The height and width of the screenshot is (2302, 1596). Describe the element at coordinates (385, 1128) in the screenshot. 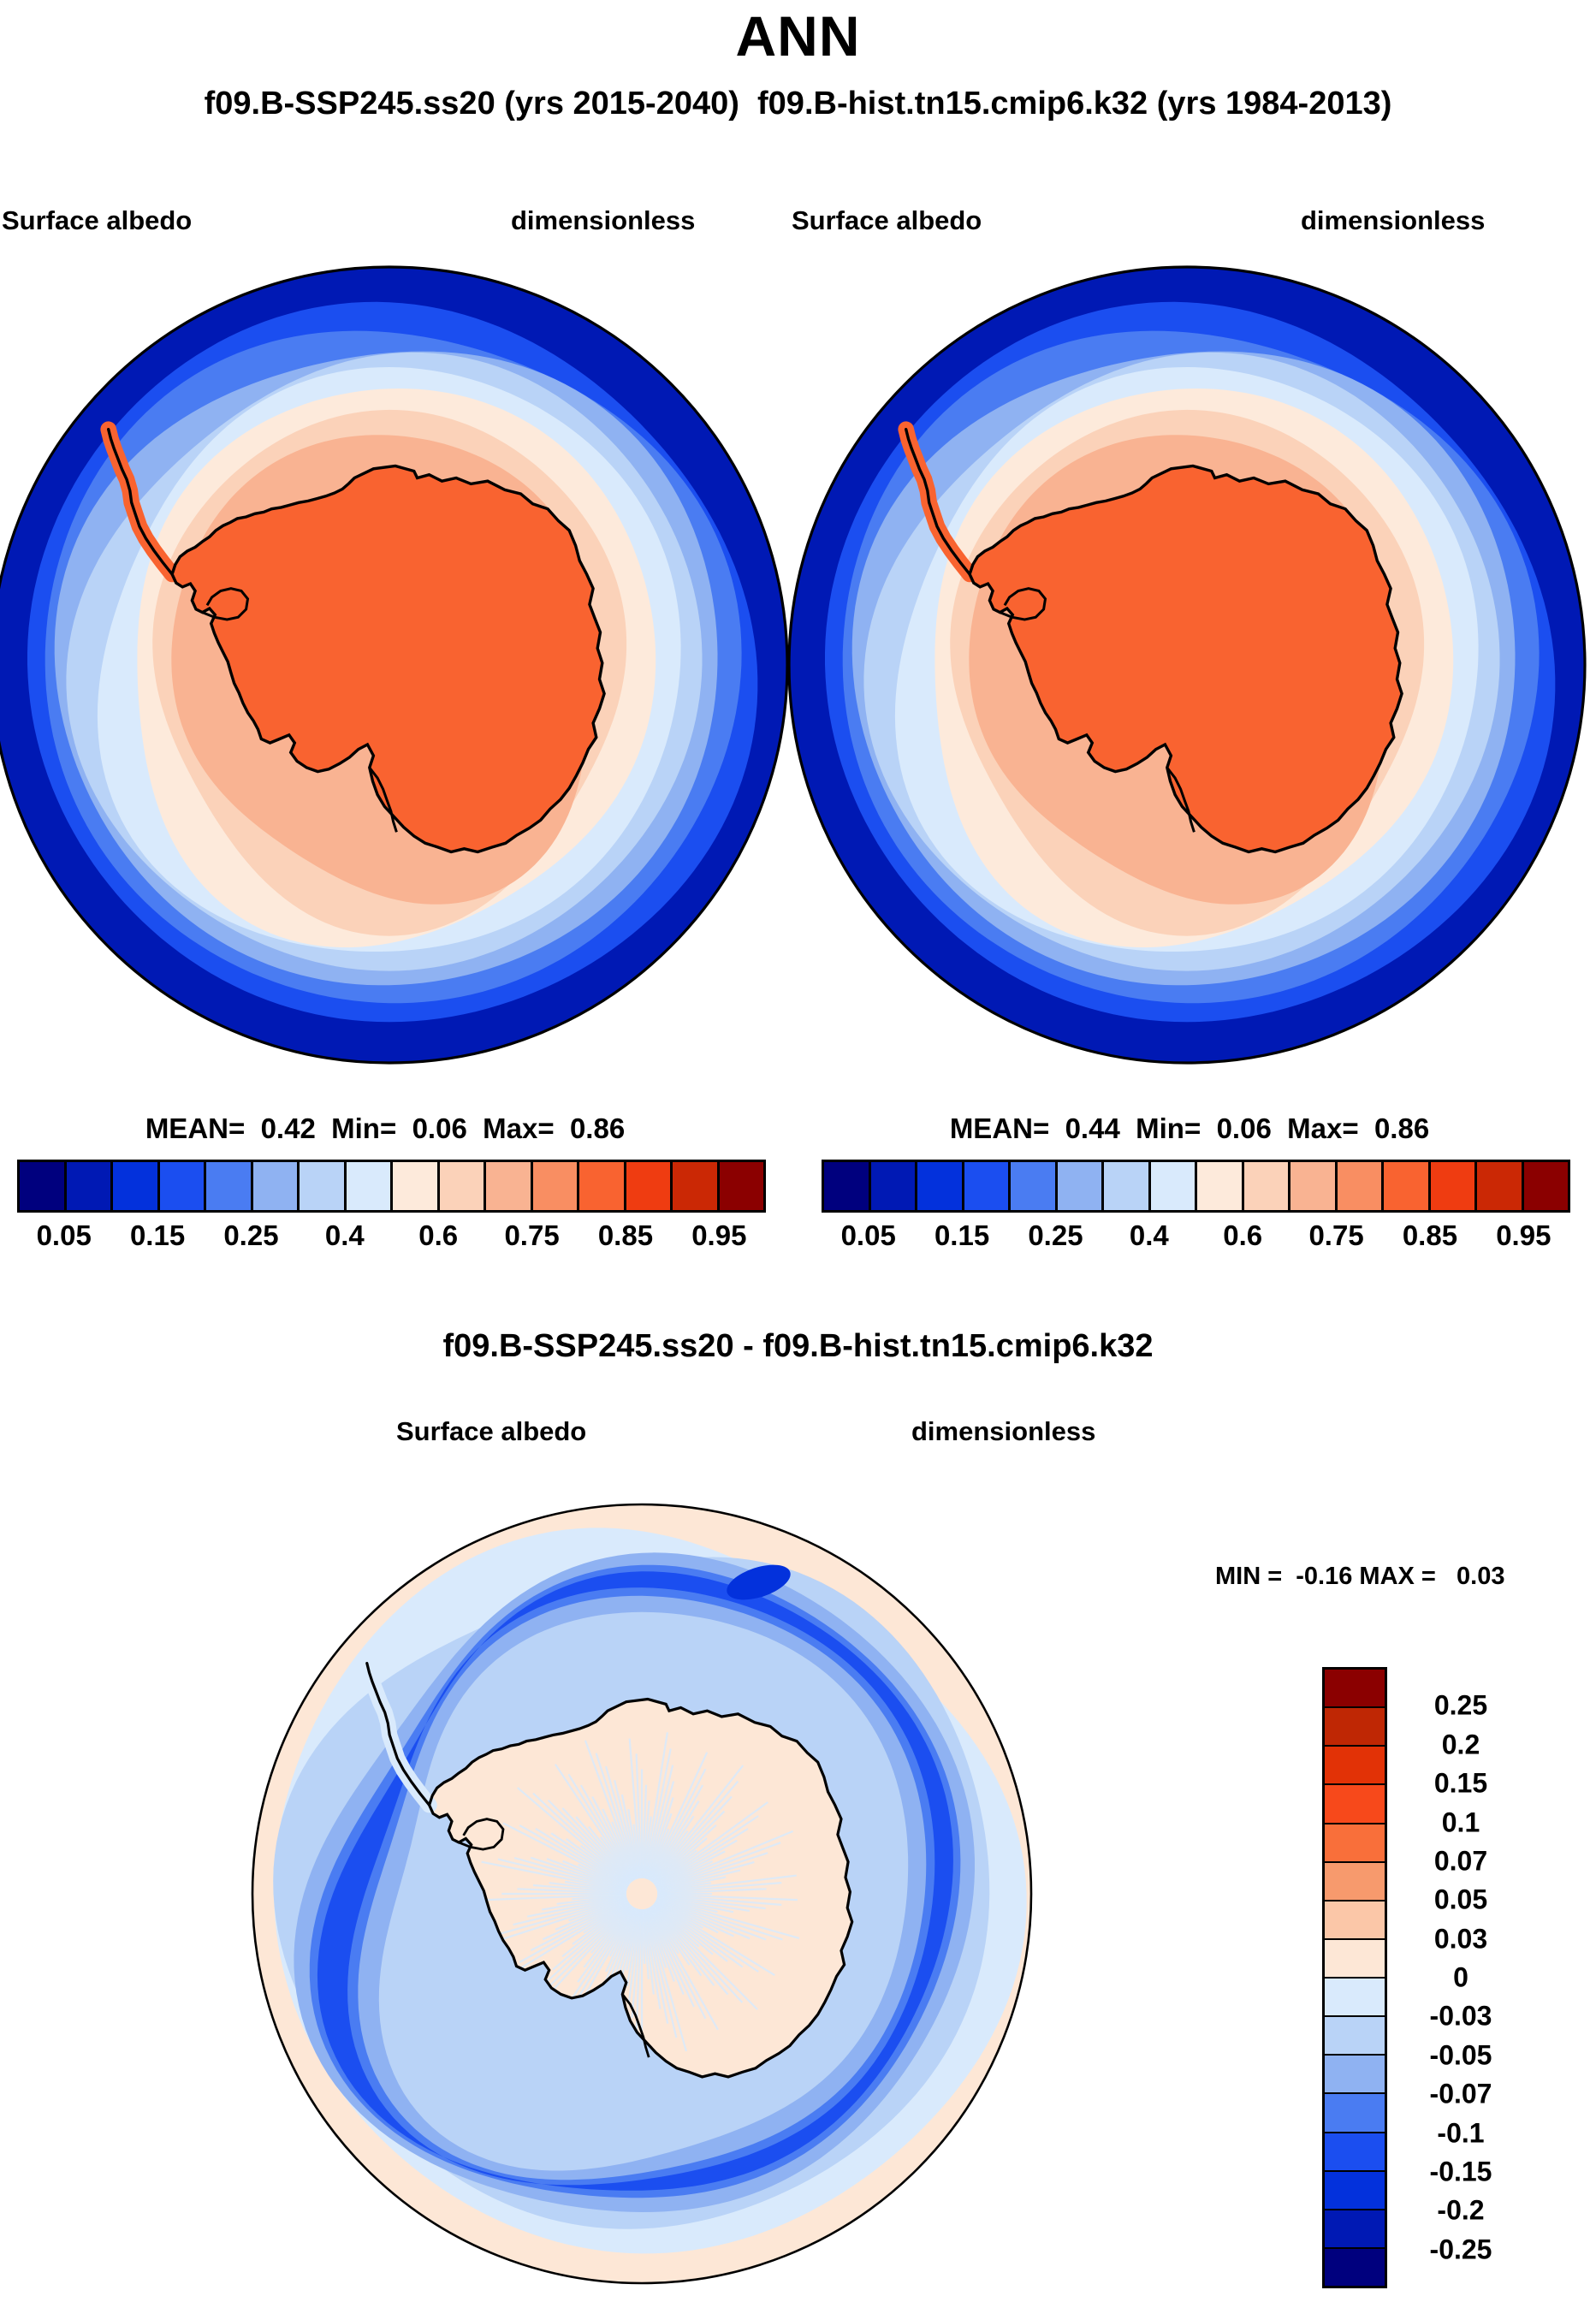

I see `left-panel-stats: MEAN= 0.42 Min= 0.06 Max= 0.86` at that location.